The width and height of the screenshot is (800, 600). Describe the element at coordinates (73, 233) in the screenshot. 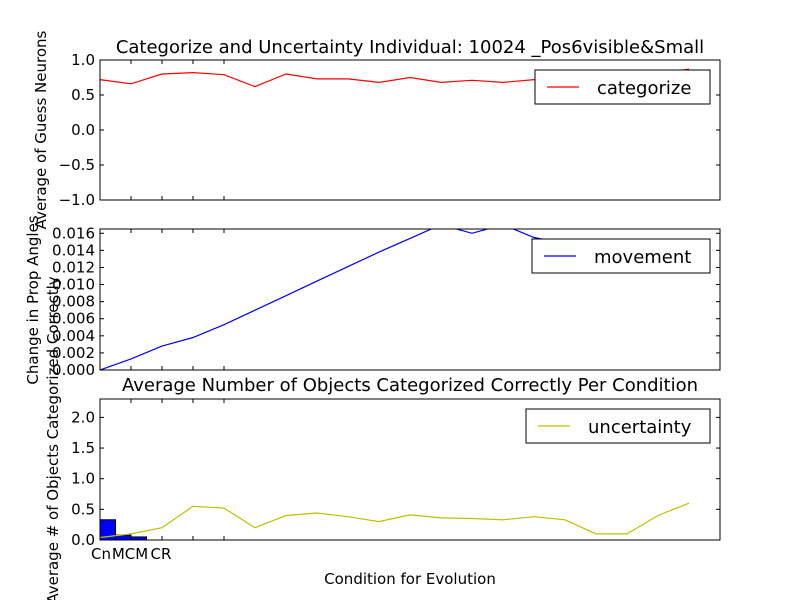

I see `movement-ytick-label: 0.016` at that location.